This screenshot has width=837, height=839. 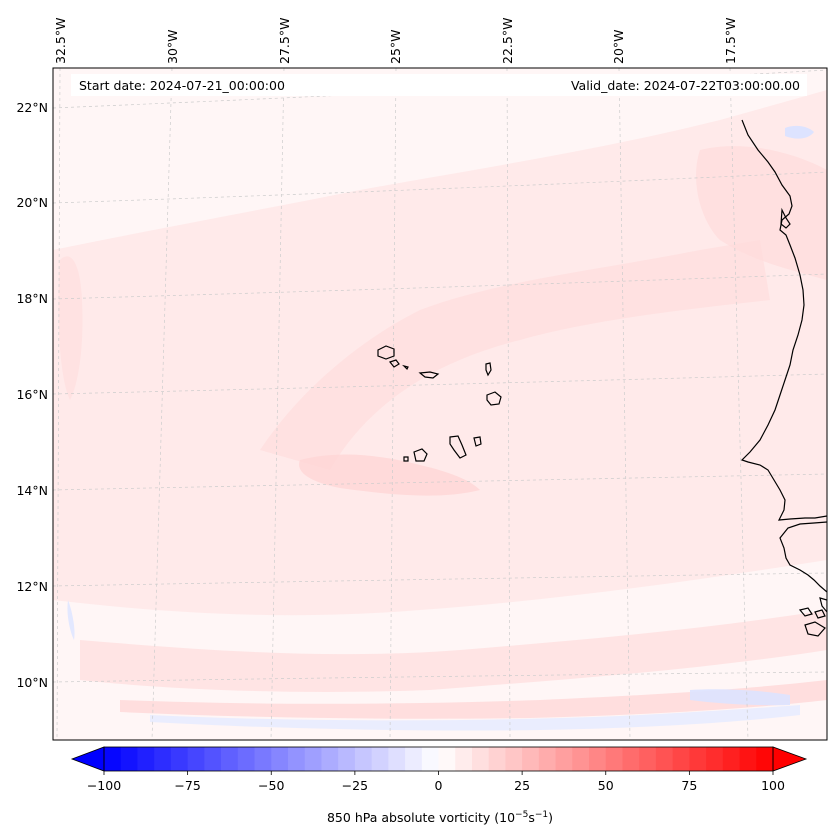 What do you see at coordinates (172, 46) in the screenshot?
I see `lon-label-30w: 30°W` at bounding box center [172, 46].